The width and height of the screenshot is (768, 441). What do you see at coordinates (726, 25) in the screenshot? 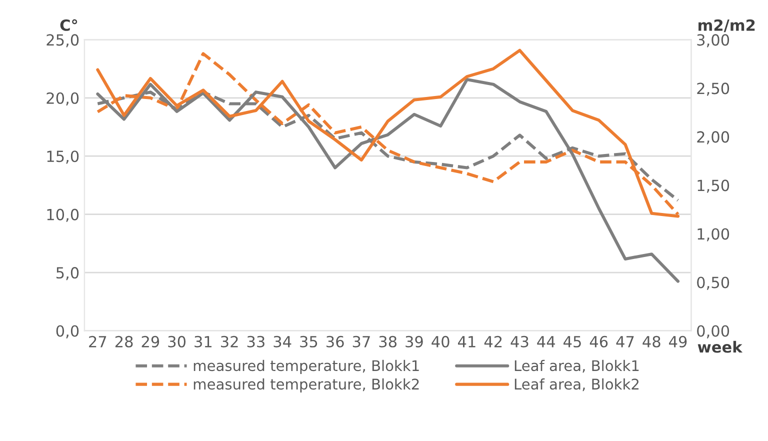
I see `y2-axis-title: m2/m2` at bounding box center [726, 25].